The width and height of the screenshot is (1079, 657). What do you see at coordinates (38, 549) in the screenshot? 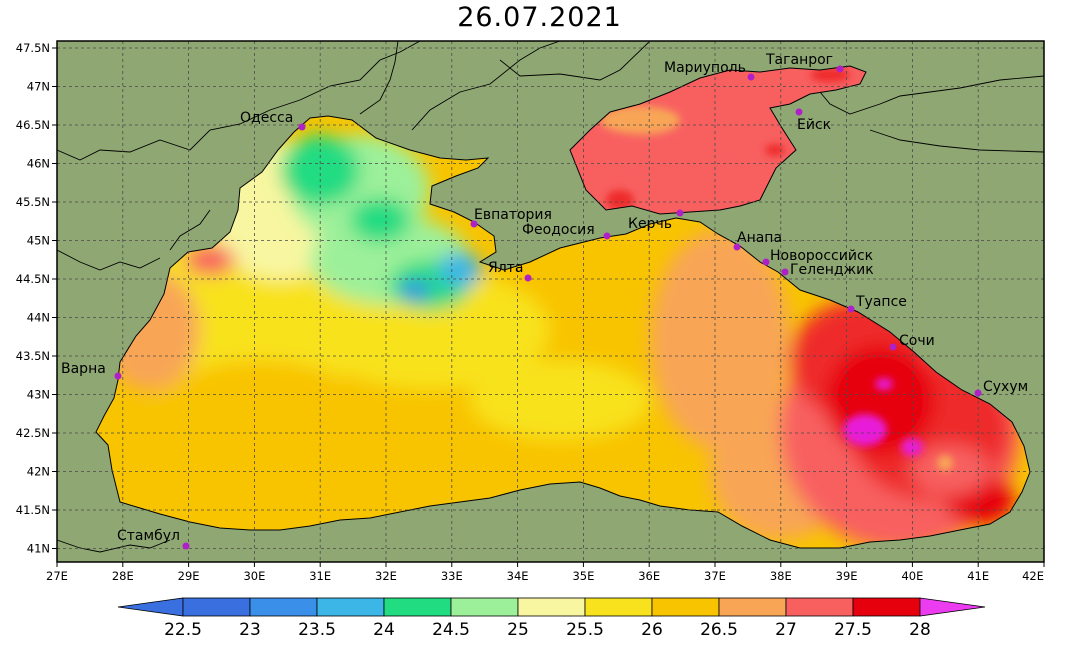
I see `lat-label: 41N` at bounding box center [38, 549].